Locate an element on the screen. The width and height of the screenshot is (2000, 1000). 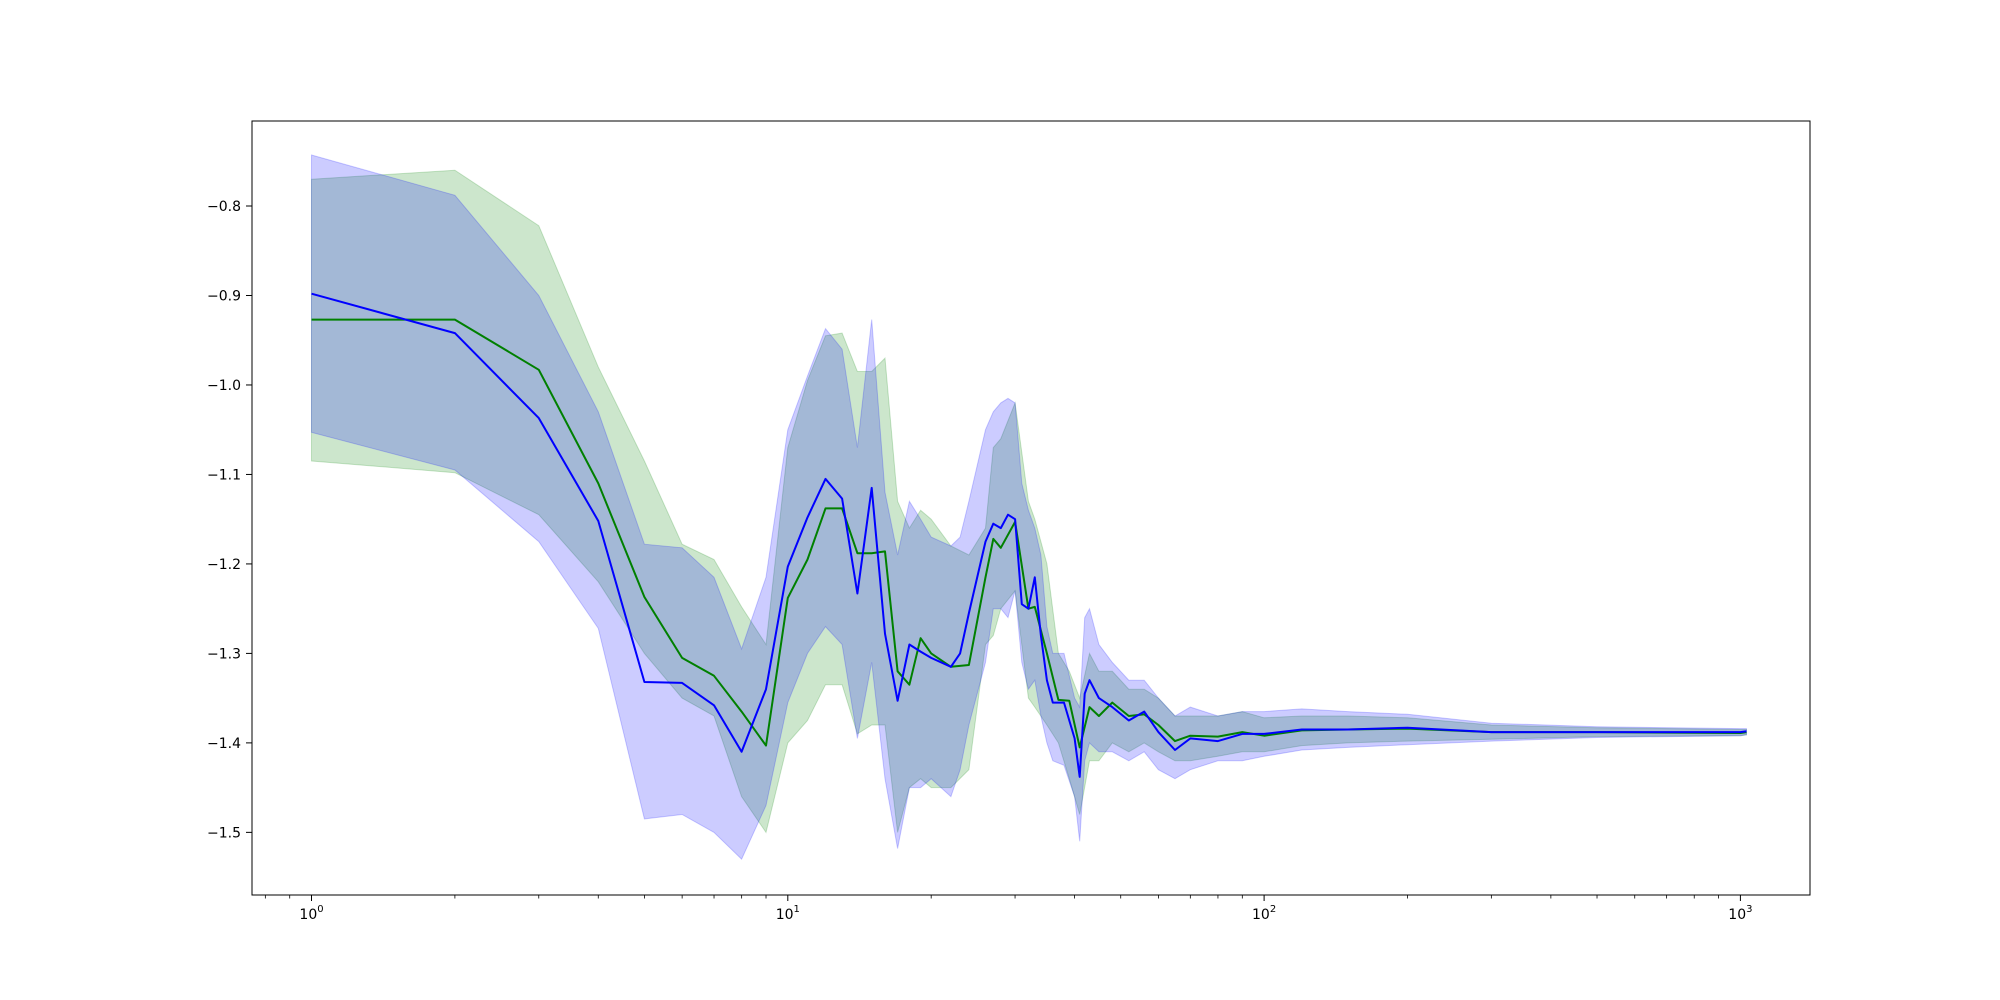
x-axis: 10⁰ 10¹ 10² 10³ is located at coordinates (1008, 909).